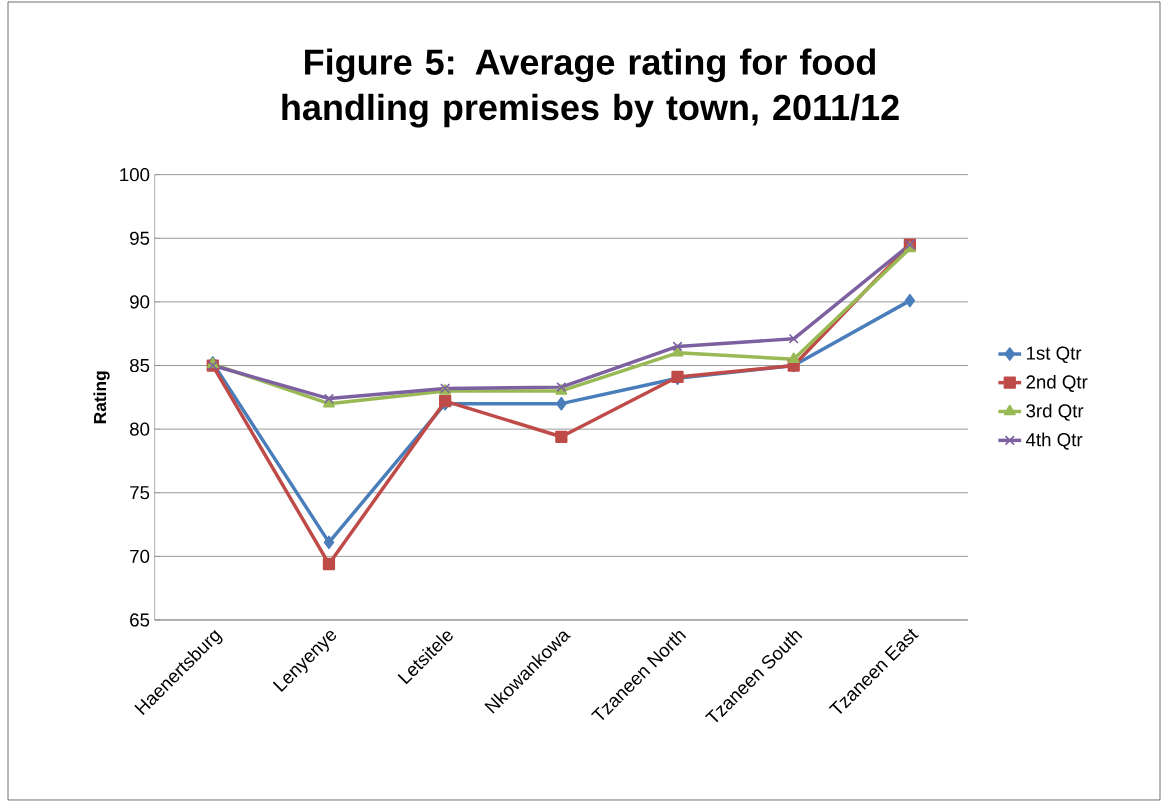  I want to click on y-tick-label: 75, so click(140, 493).